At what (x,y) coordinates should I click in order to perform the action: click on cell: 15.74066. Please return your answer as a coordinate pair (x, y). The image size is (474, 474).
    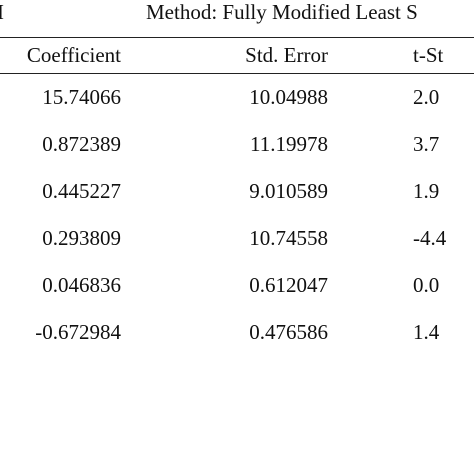
    Looking at the image, I should click on (81, 97).